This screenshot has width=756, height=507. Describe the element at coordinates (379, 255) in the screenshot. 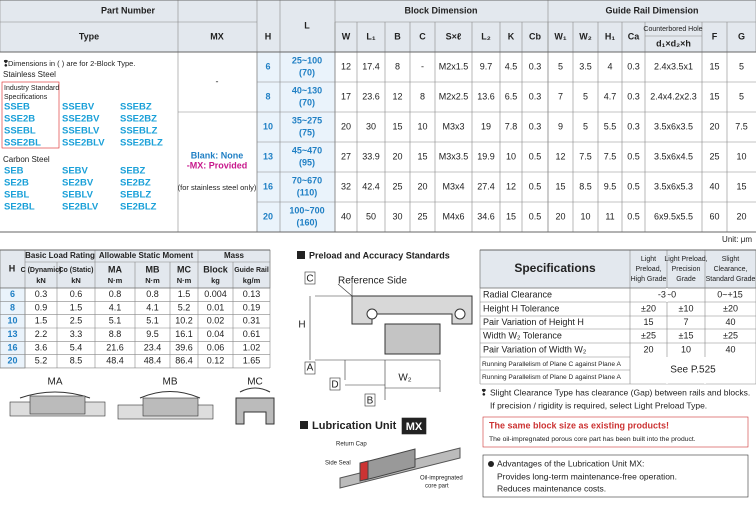

I see `label: Preload and Accuracy Standards` at that location.